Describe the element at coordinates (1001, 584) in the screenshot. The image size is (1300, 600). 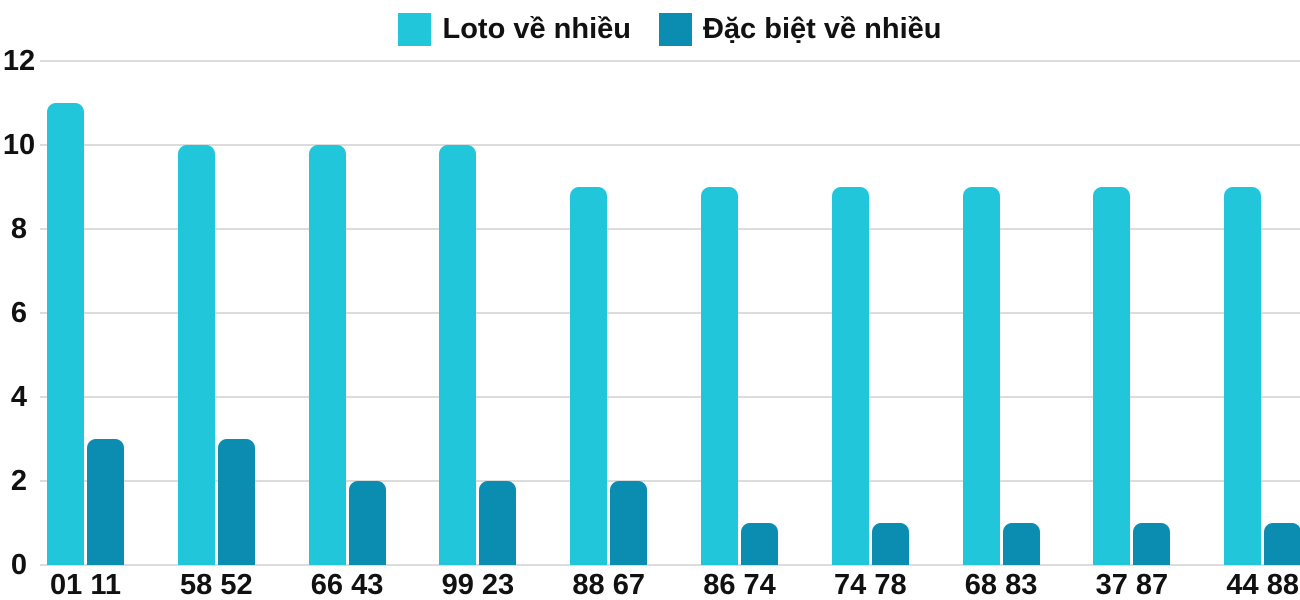
I see `x-axis-tick-label: 68 83` at that location.